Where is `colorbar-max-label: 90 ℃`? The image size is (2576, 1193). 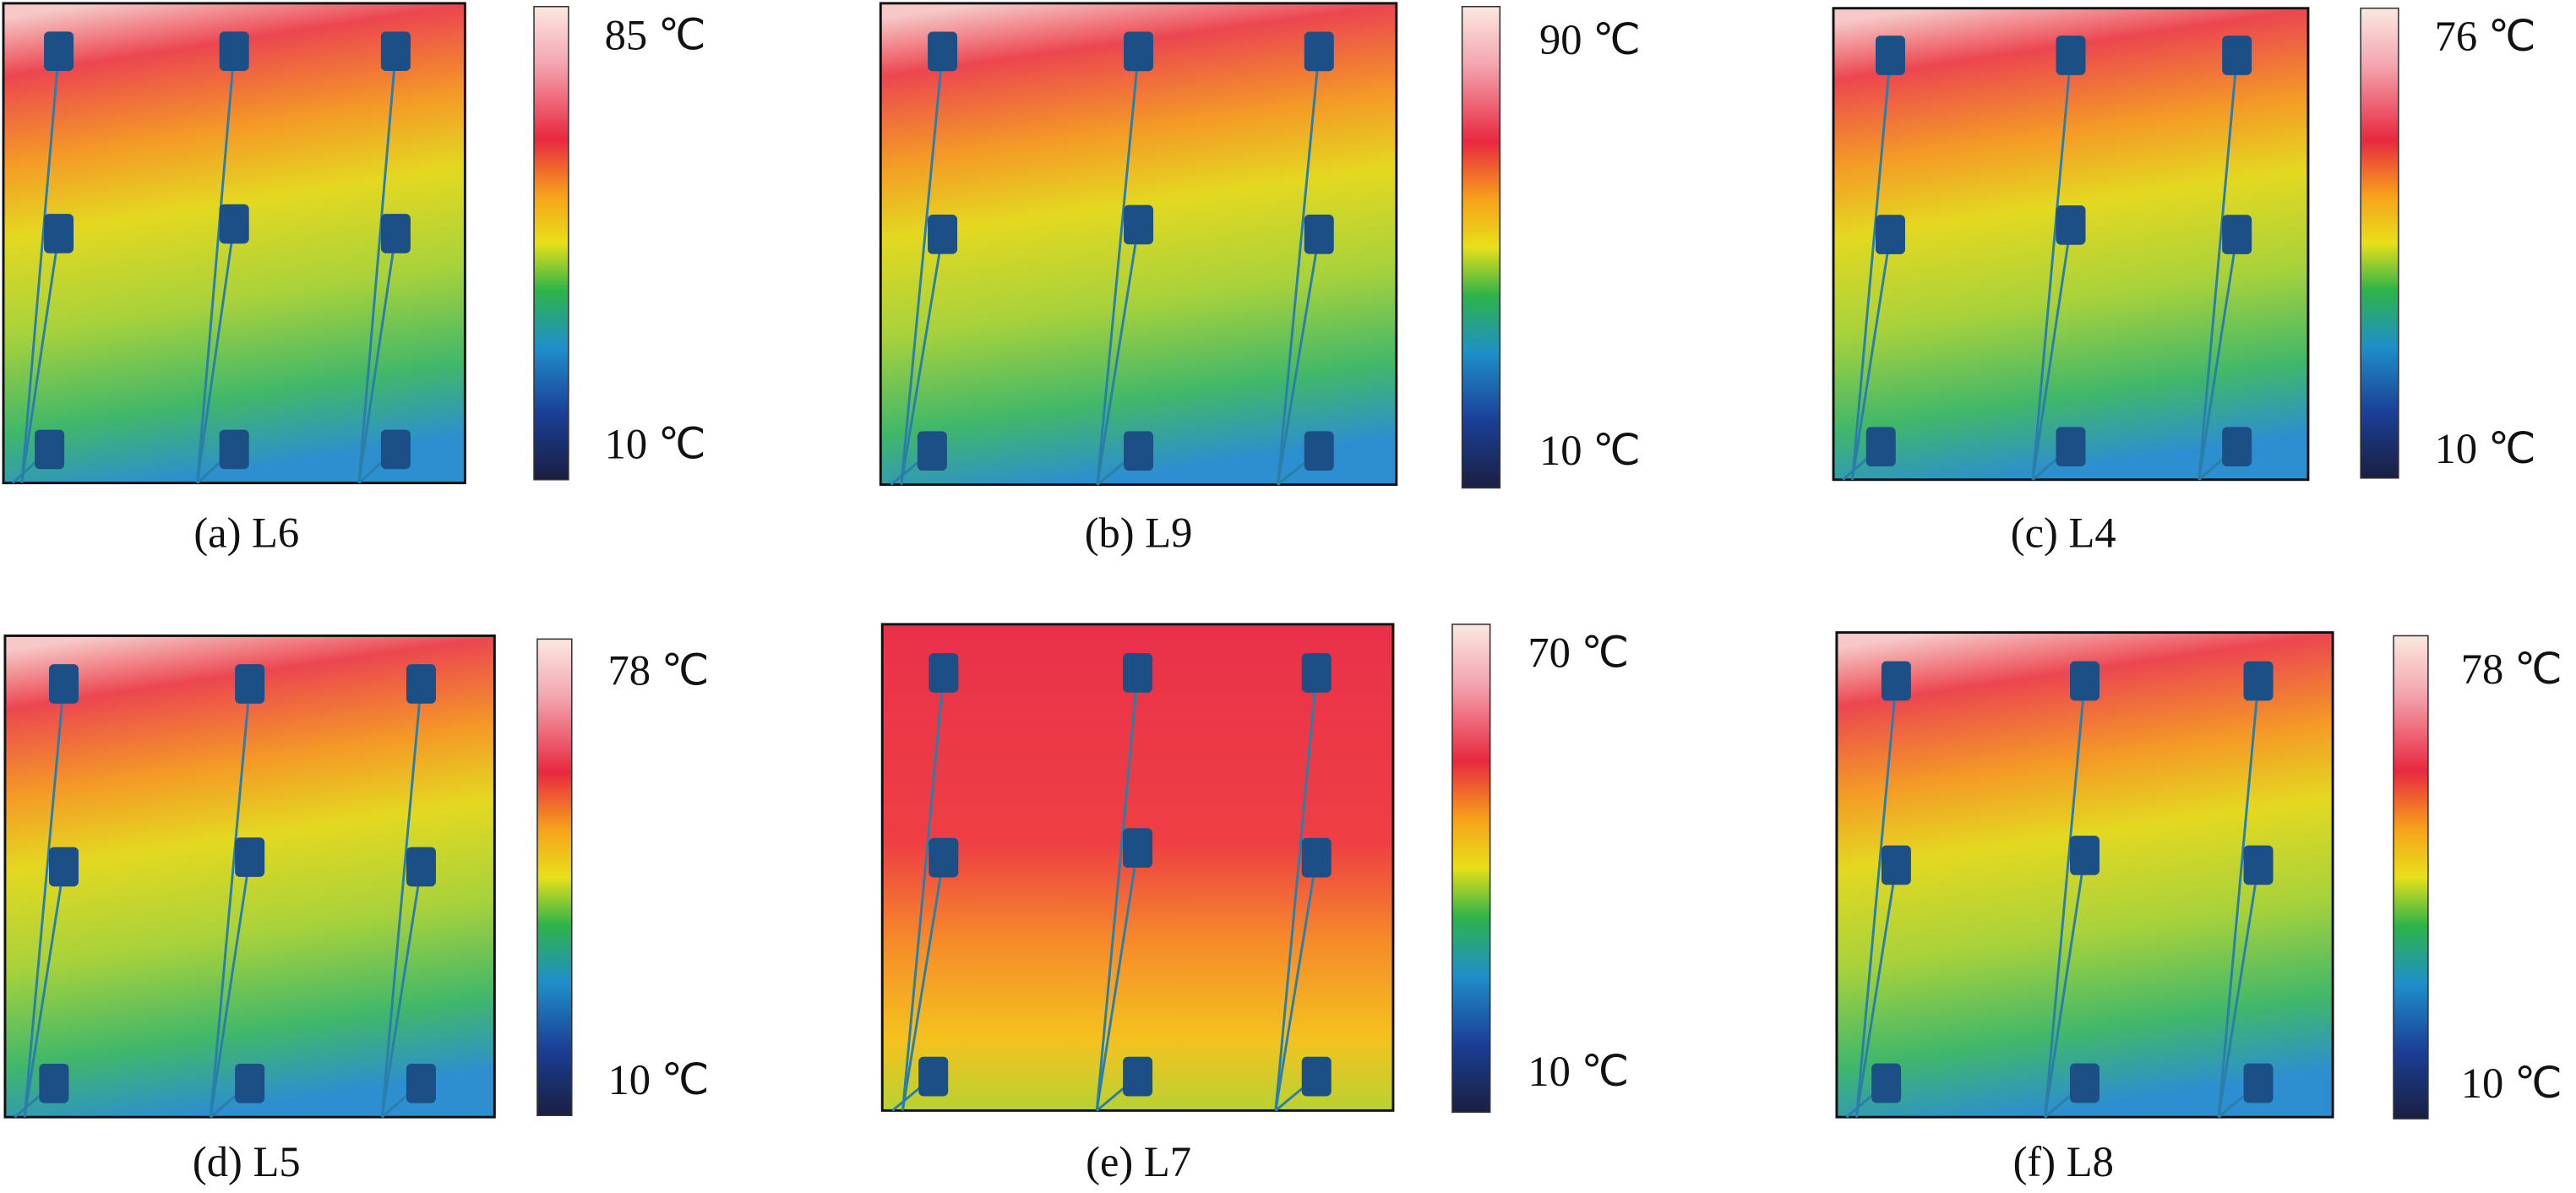 colorbar-max-label: 90 ℃ is located at coordinates (1590, 39).